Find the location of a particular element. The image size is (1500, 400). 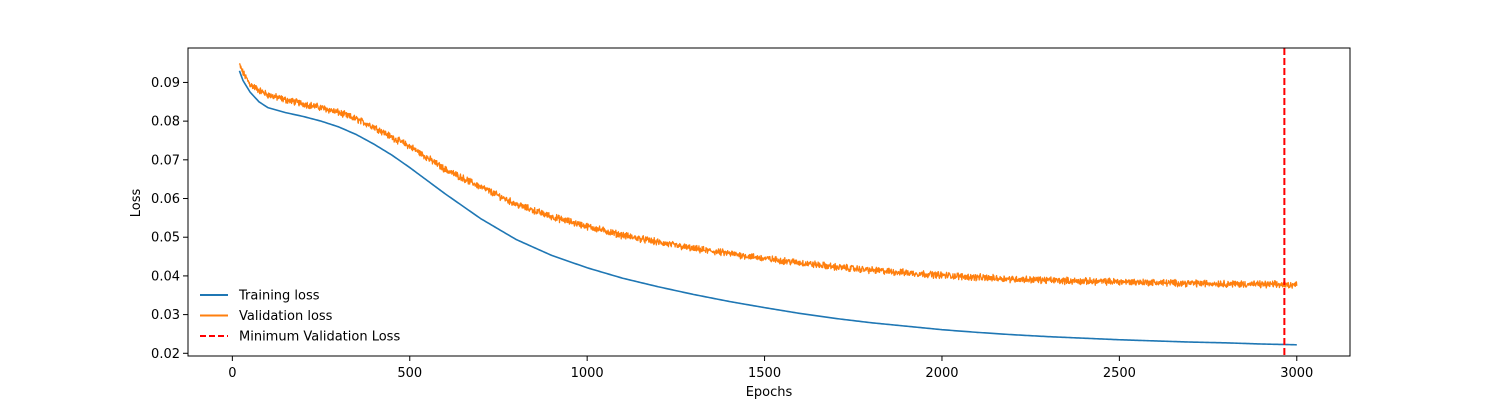

y-tick-label: 0.05 is located at coordinates (165, 238).